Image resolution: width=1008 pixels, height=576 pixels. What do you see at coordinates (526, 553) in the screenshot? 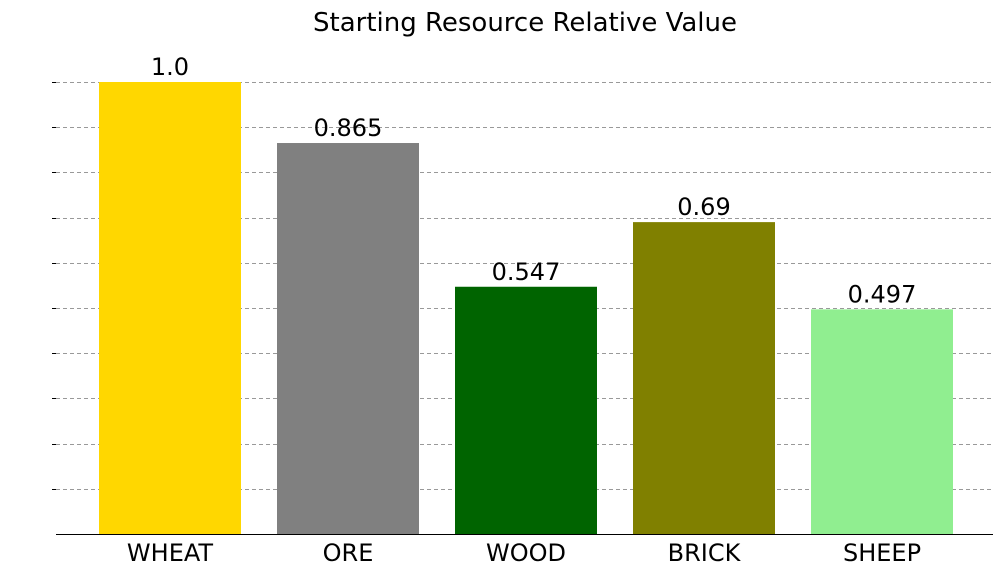
I see `x-tick-label-wood: WOOD` at bounding box center [526, 553].